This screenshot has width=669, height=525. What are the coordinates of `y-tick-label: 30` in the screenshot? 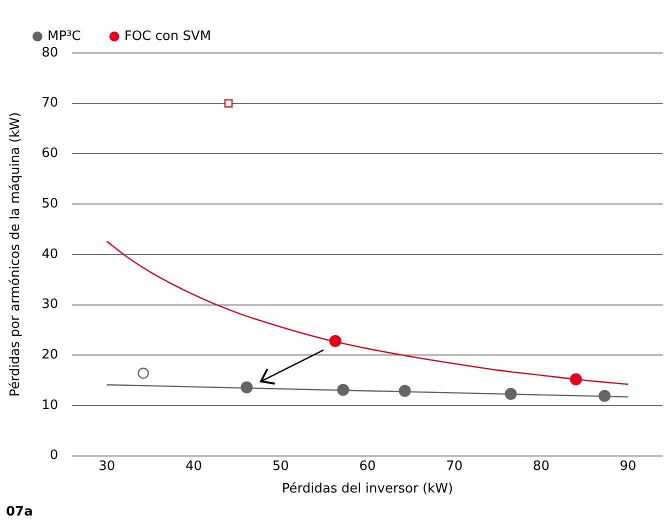 It's located at (50, 304).